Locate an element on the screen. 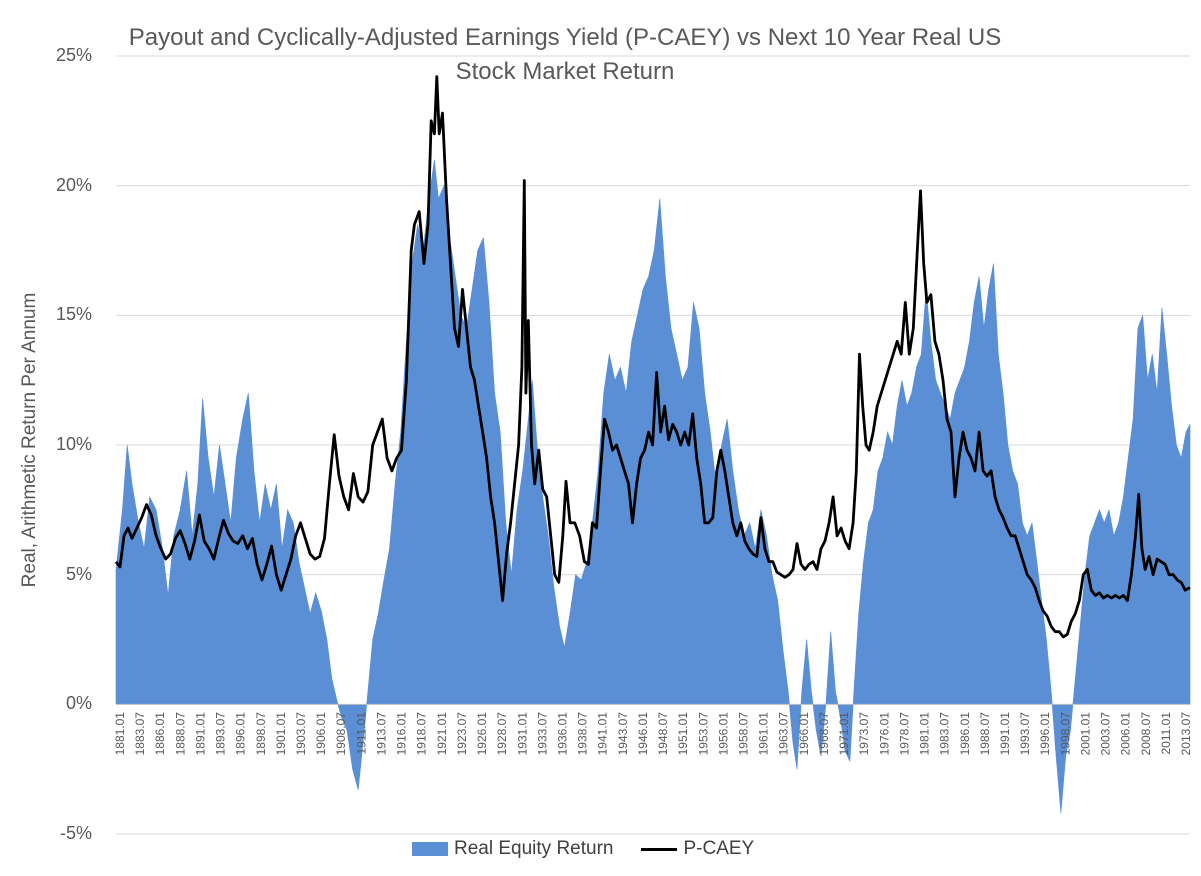 The height and width of the screenshot is (876, 1201). x-tick-label: 1886.01 is located at coordinates (160, 734).